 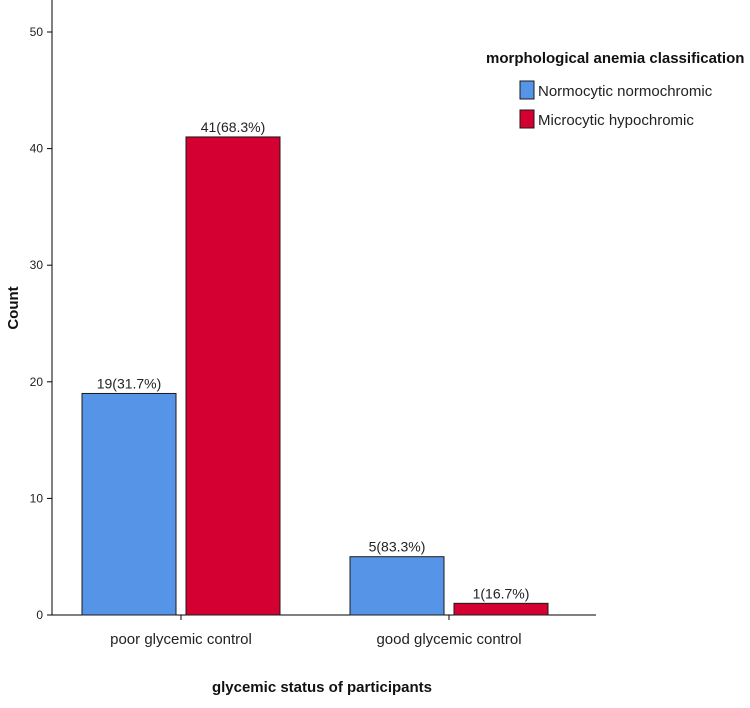 What do you see at coordinates (233, 127) in the screenshot?
I see `bar-data-label: 41(68.3%)` at bounding box center [233, 127].